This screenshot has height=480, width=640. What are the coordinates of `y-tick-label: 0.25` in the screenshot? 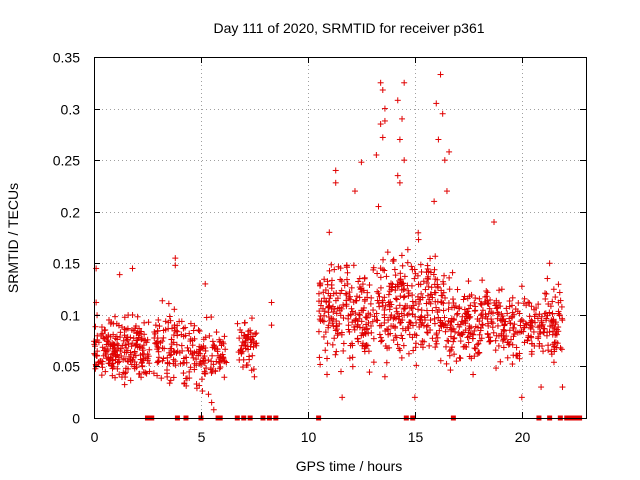 It's located at (66, 161).